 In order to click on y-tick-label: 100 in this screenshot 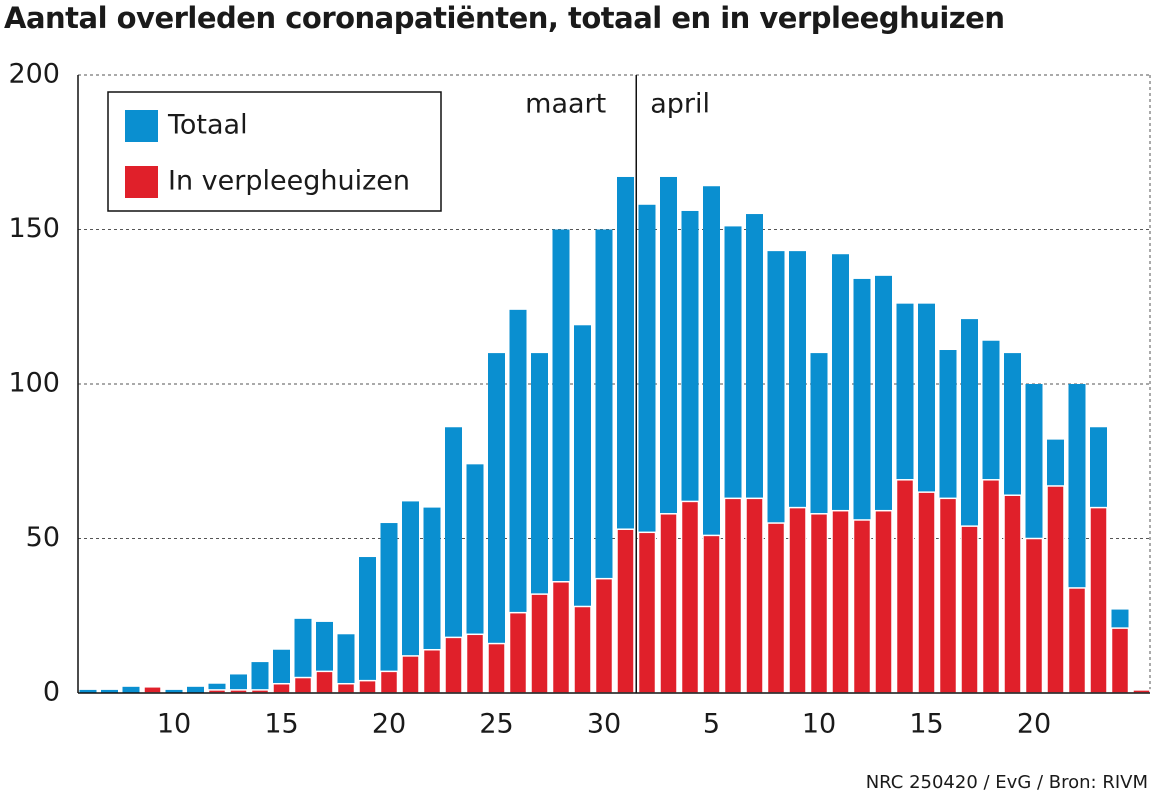, I will do `click(34, 383)`.